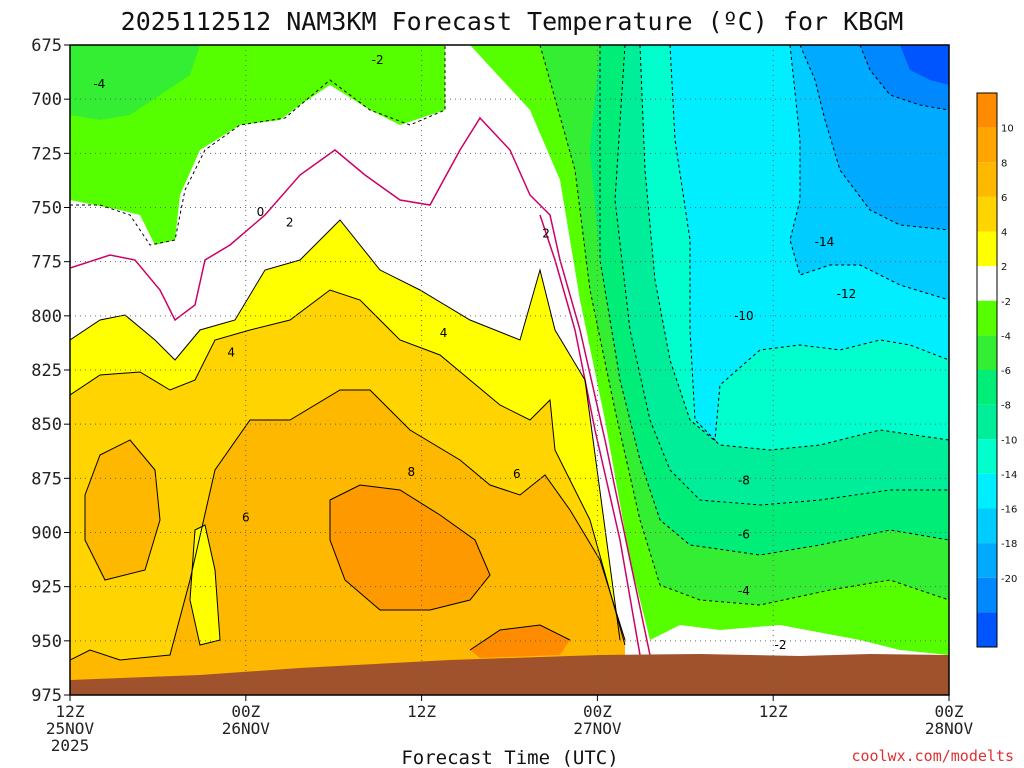 The width and height of the screenshot is (1024, 768). I want to click on y-axis: 675 700 725 750 775 800 825 850 875 900 925 950 975, so click(50, 371).